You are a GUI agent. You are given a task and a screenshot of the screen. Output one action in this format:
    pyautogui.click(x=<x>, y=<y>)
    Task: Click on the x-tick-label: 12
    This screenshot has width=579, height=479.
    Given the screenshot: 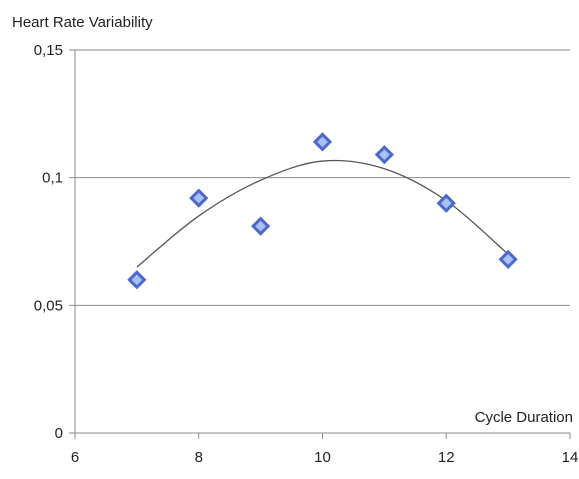 What is the action you would take?
    pyautogui.click(x=446, y=457)
    